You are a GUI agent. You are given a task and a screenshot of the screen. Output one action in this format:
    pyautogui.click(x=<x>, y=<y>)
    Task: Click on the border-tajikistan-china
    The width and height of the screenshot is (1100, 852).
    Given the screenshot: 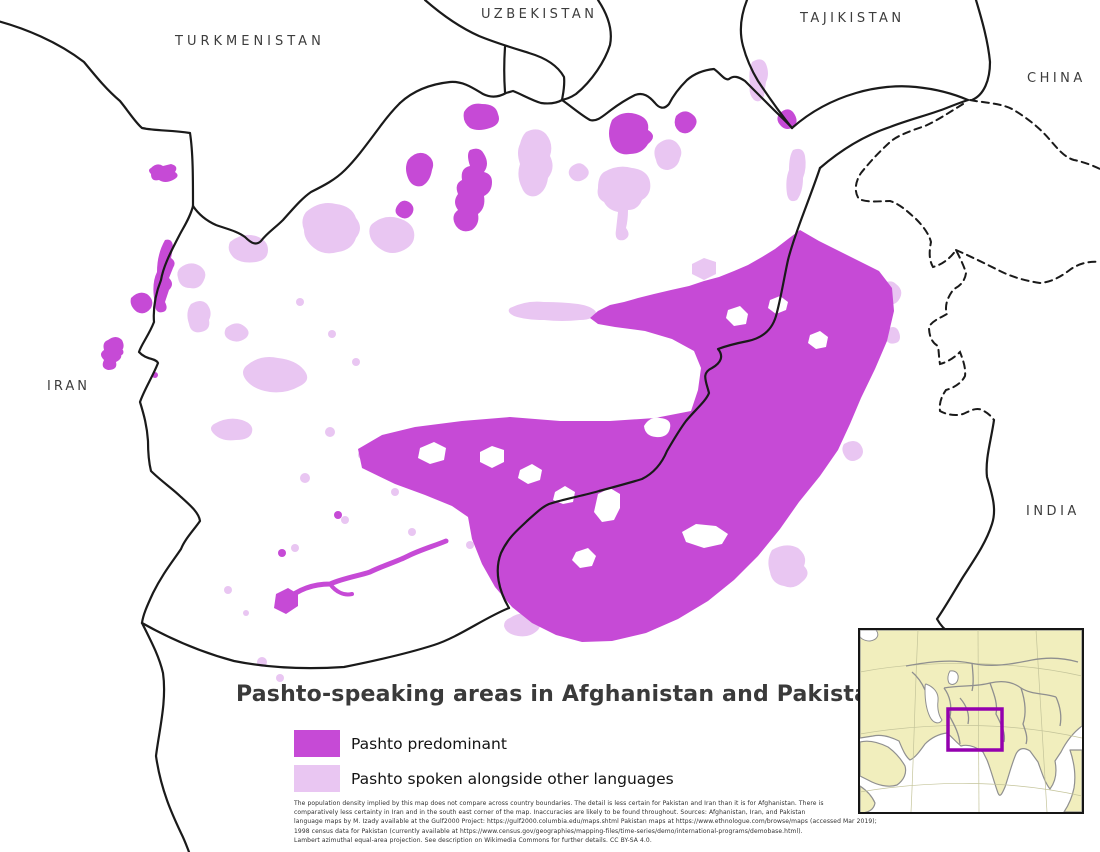 What is the action you would take?
    pyautogui.click(x=981, y=51)
    